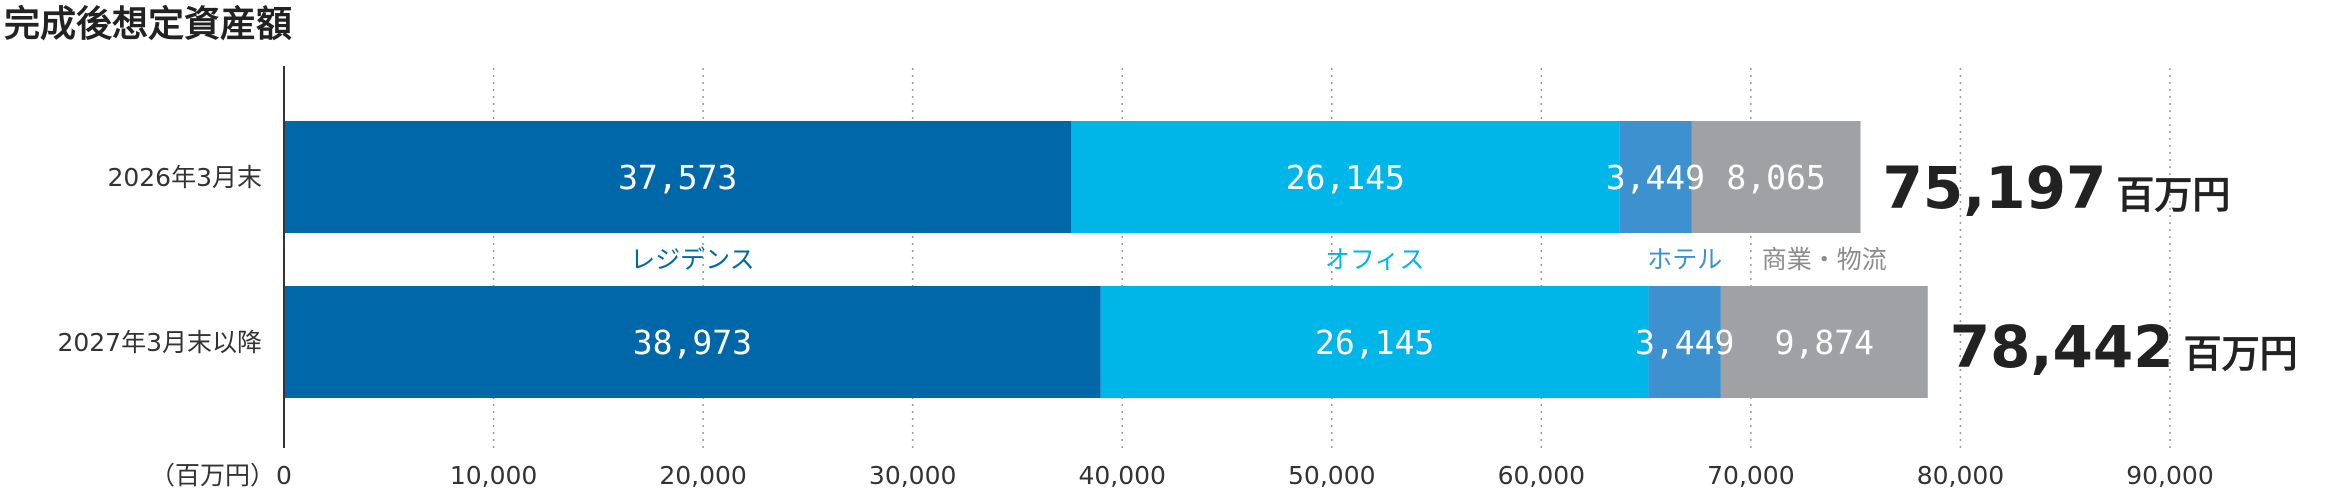 Image resolution: width=2325 pixels, height=488 pixels. I want to click on legend-entry: オフィス, so click(1375, 259).